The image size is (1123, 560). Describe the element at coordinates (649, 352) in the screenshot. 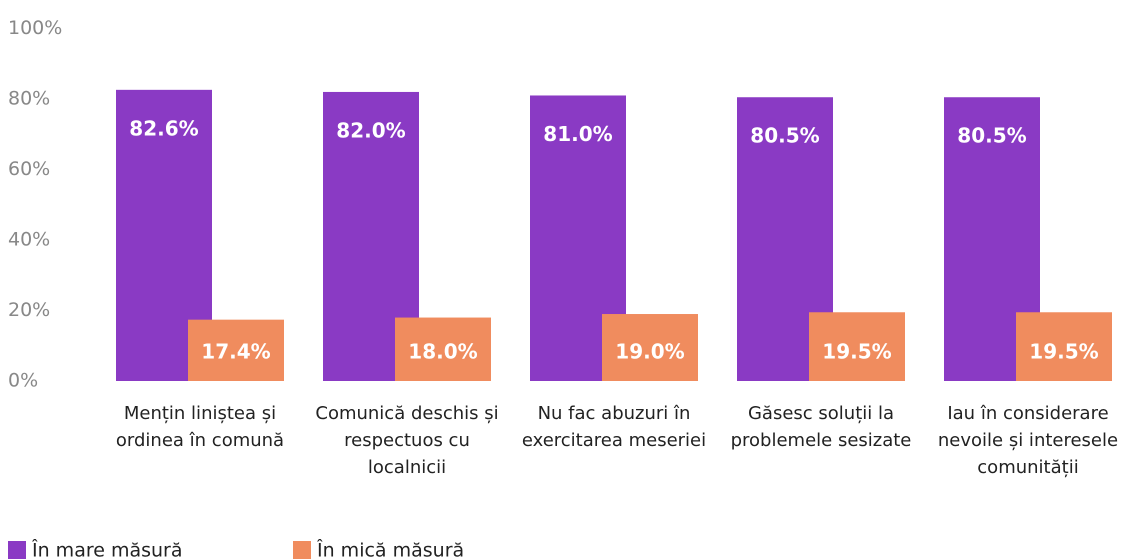

I see `data-label: 19.0%` at that location.